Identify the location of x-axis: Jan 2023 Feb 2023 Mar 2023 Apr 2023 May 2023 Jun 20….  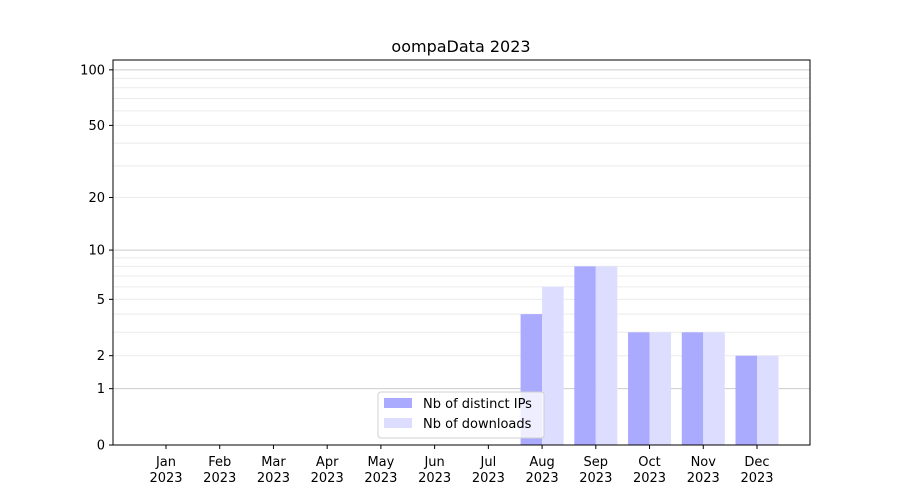
(461, 465).